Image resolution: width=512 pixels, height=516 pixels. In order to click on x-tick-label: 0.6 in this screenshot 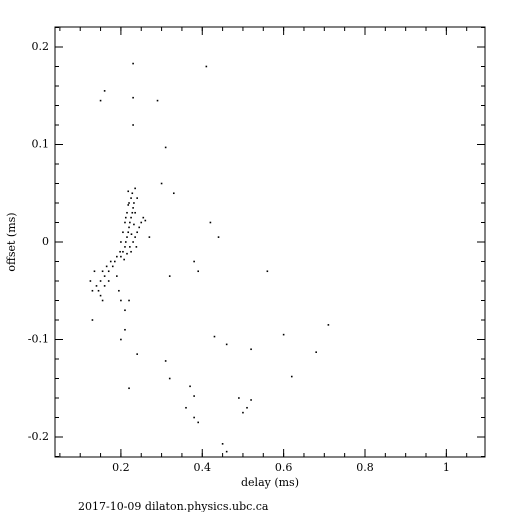, I will do `click(284, 467)`.